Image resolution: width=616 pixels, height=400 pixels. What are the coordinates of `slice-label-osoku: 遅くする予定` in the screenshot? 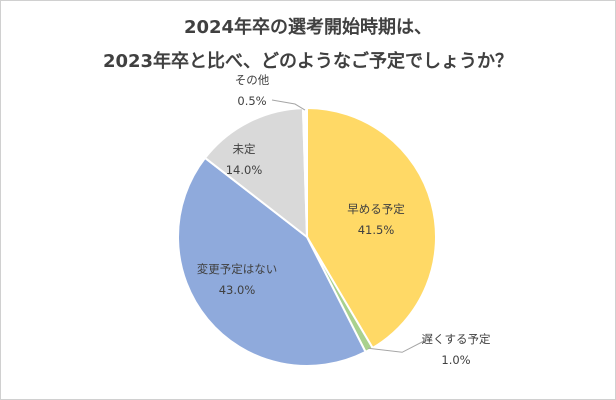 It's located at (456, 339).